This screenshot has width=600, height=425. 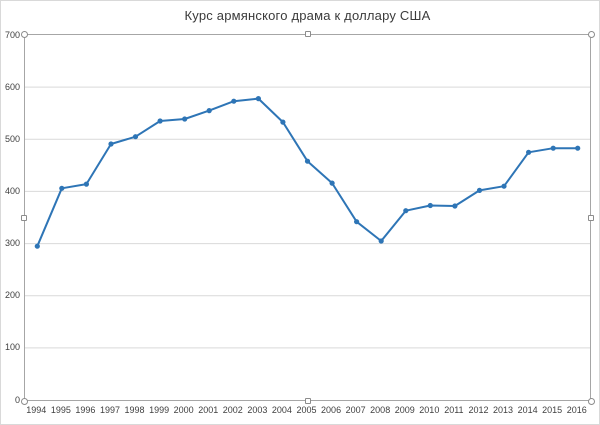 I want to click on y-tick-label: 600, so click(x=12, y=86).